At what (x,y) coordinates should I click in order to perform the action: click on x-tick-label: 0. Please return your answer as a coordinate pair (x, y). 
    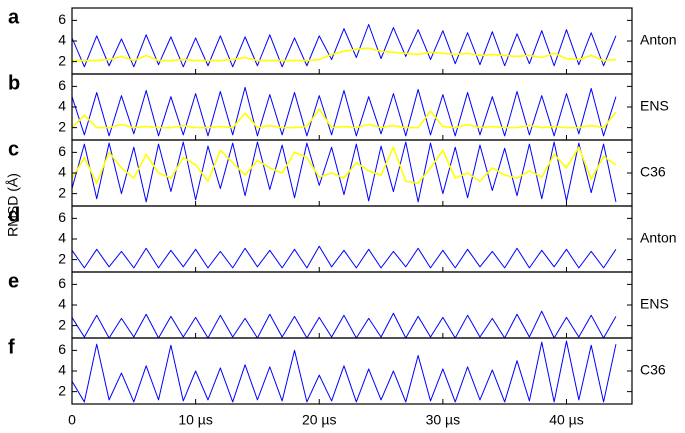
    Looking at the image, I should click on (72, 420).